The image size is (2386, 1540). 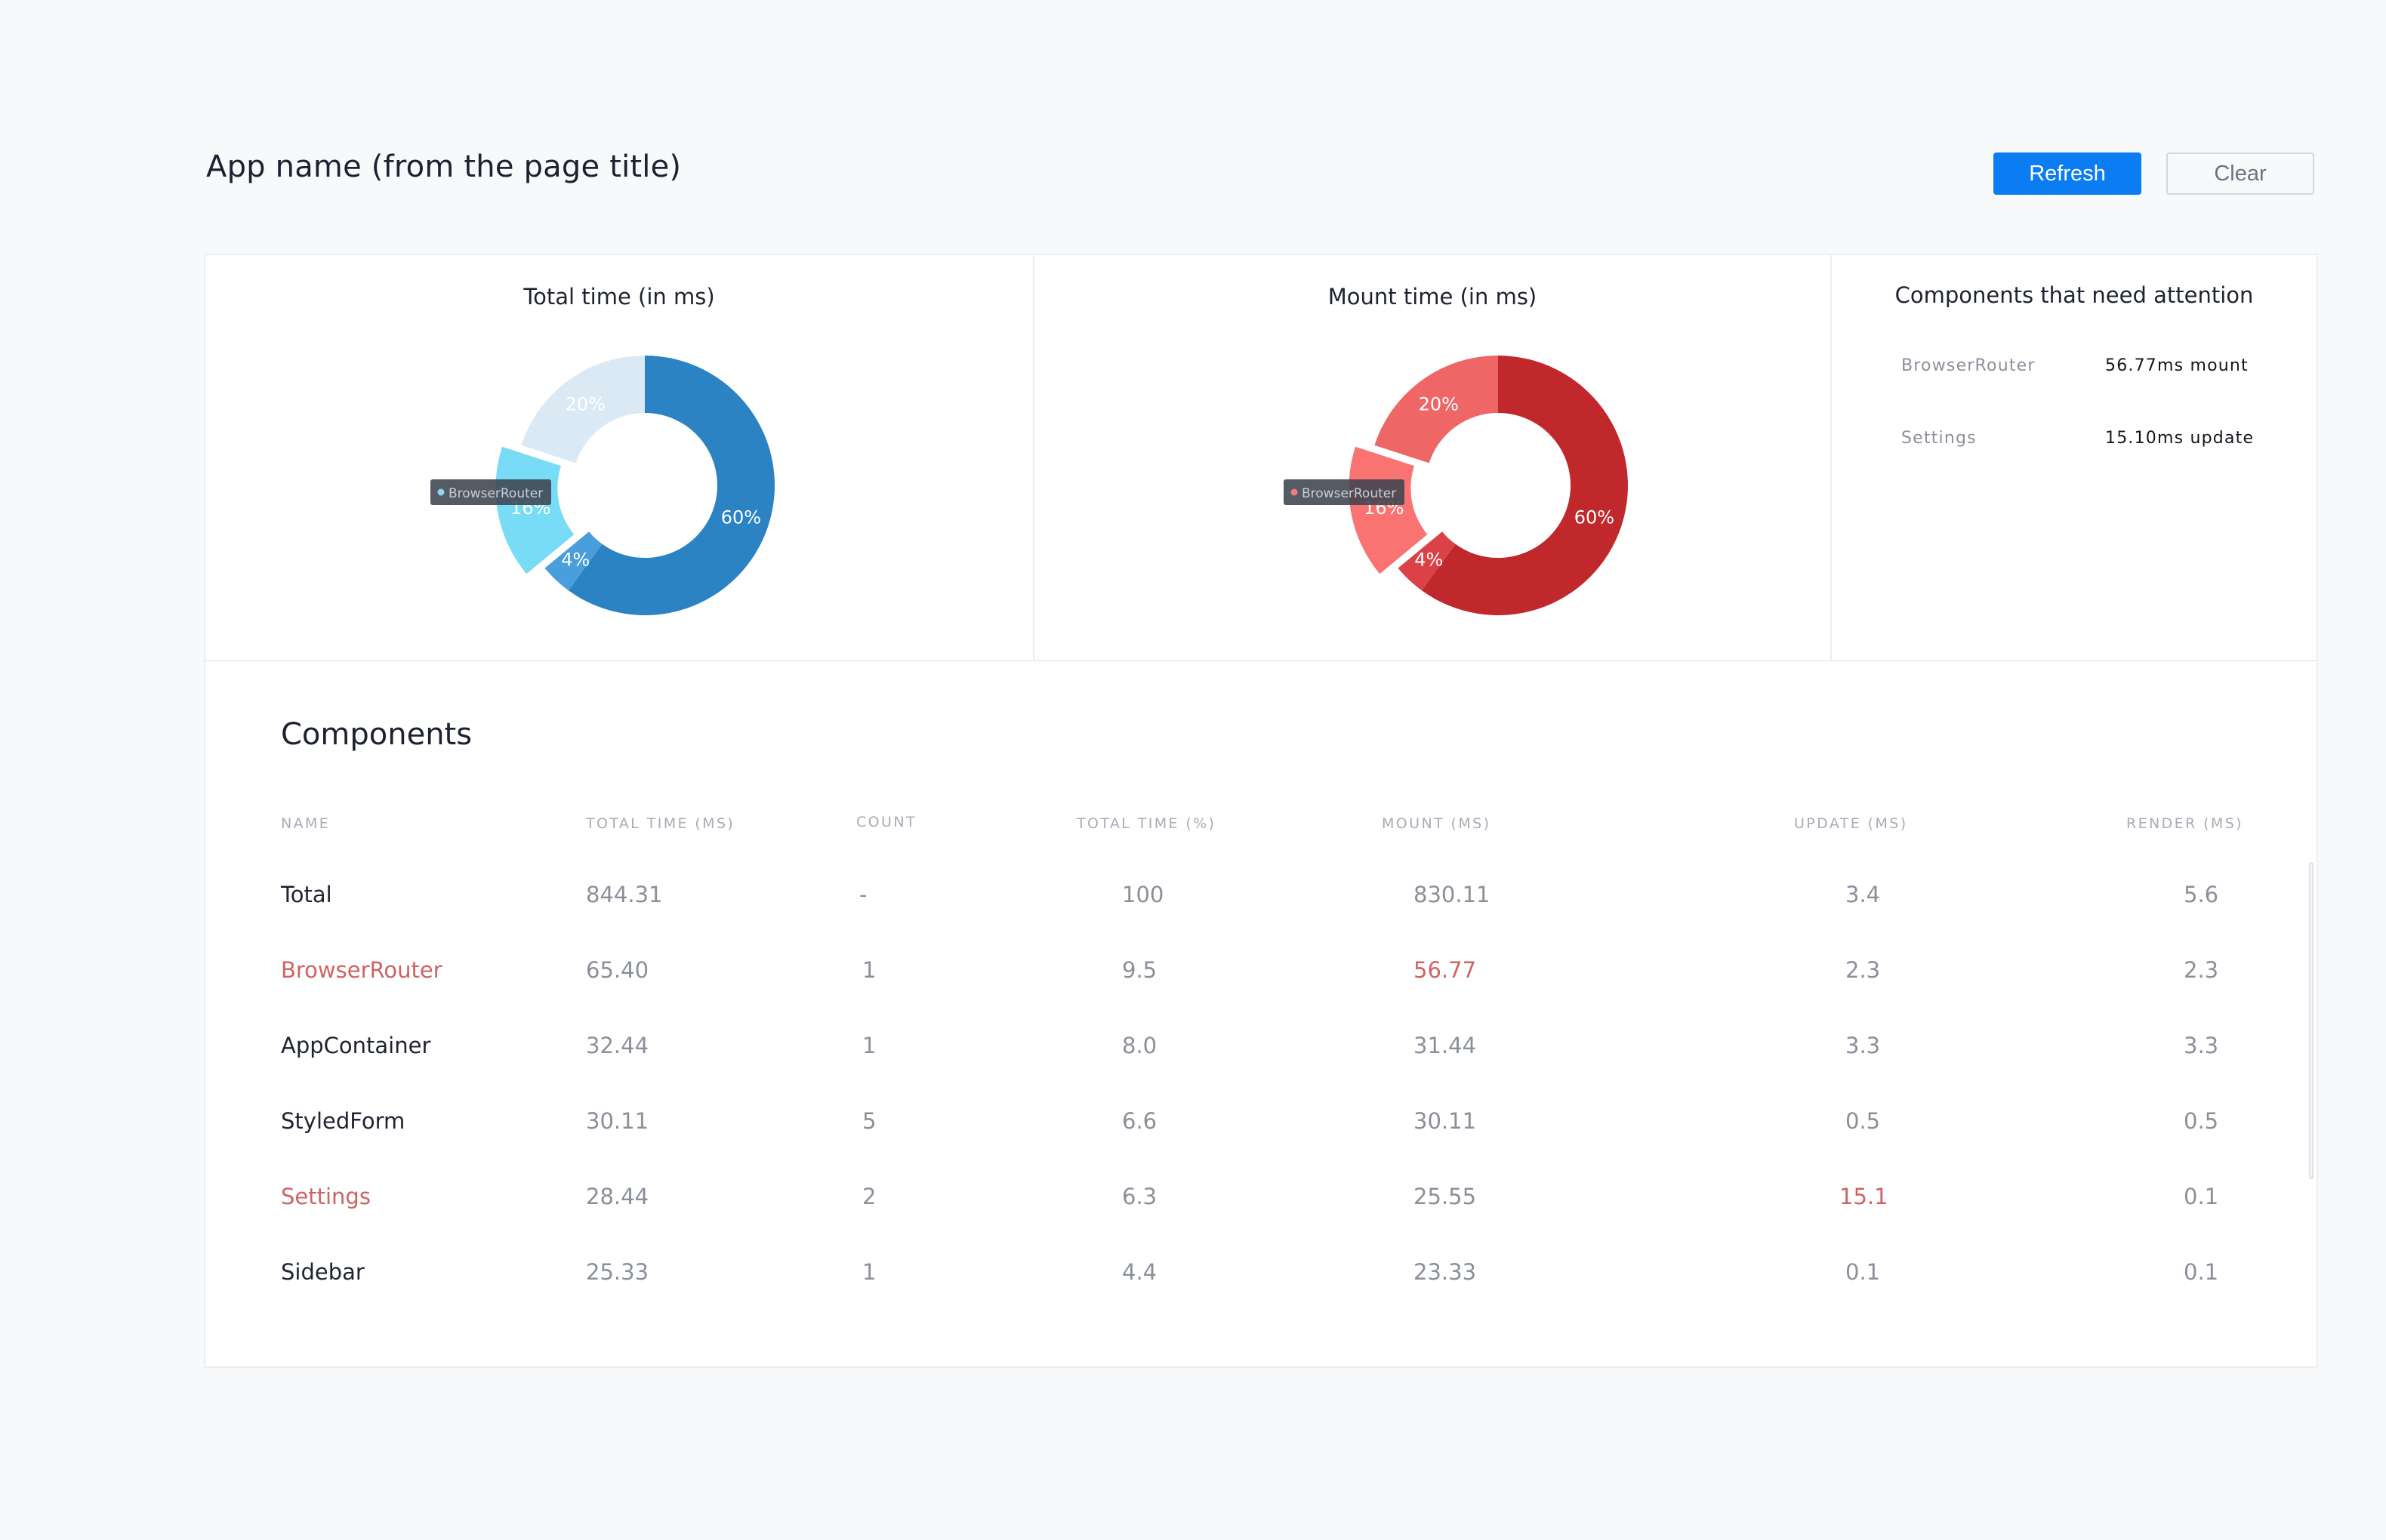 What do you see at coordinates (361, 970) in the screenshot?
I see `component-name: BrowserRouter` at bounding box center [361, 970].